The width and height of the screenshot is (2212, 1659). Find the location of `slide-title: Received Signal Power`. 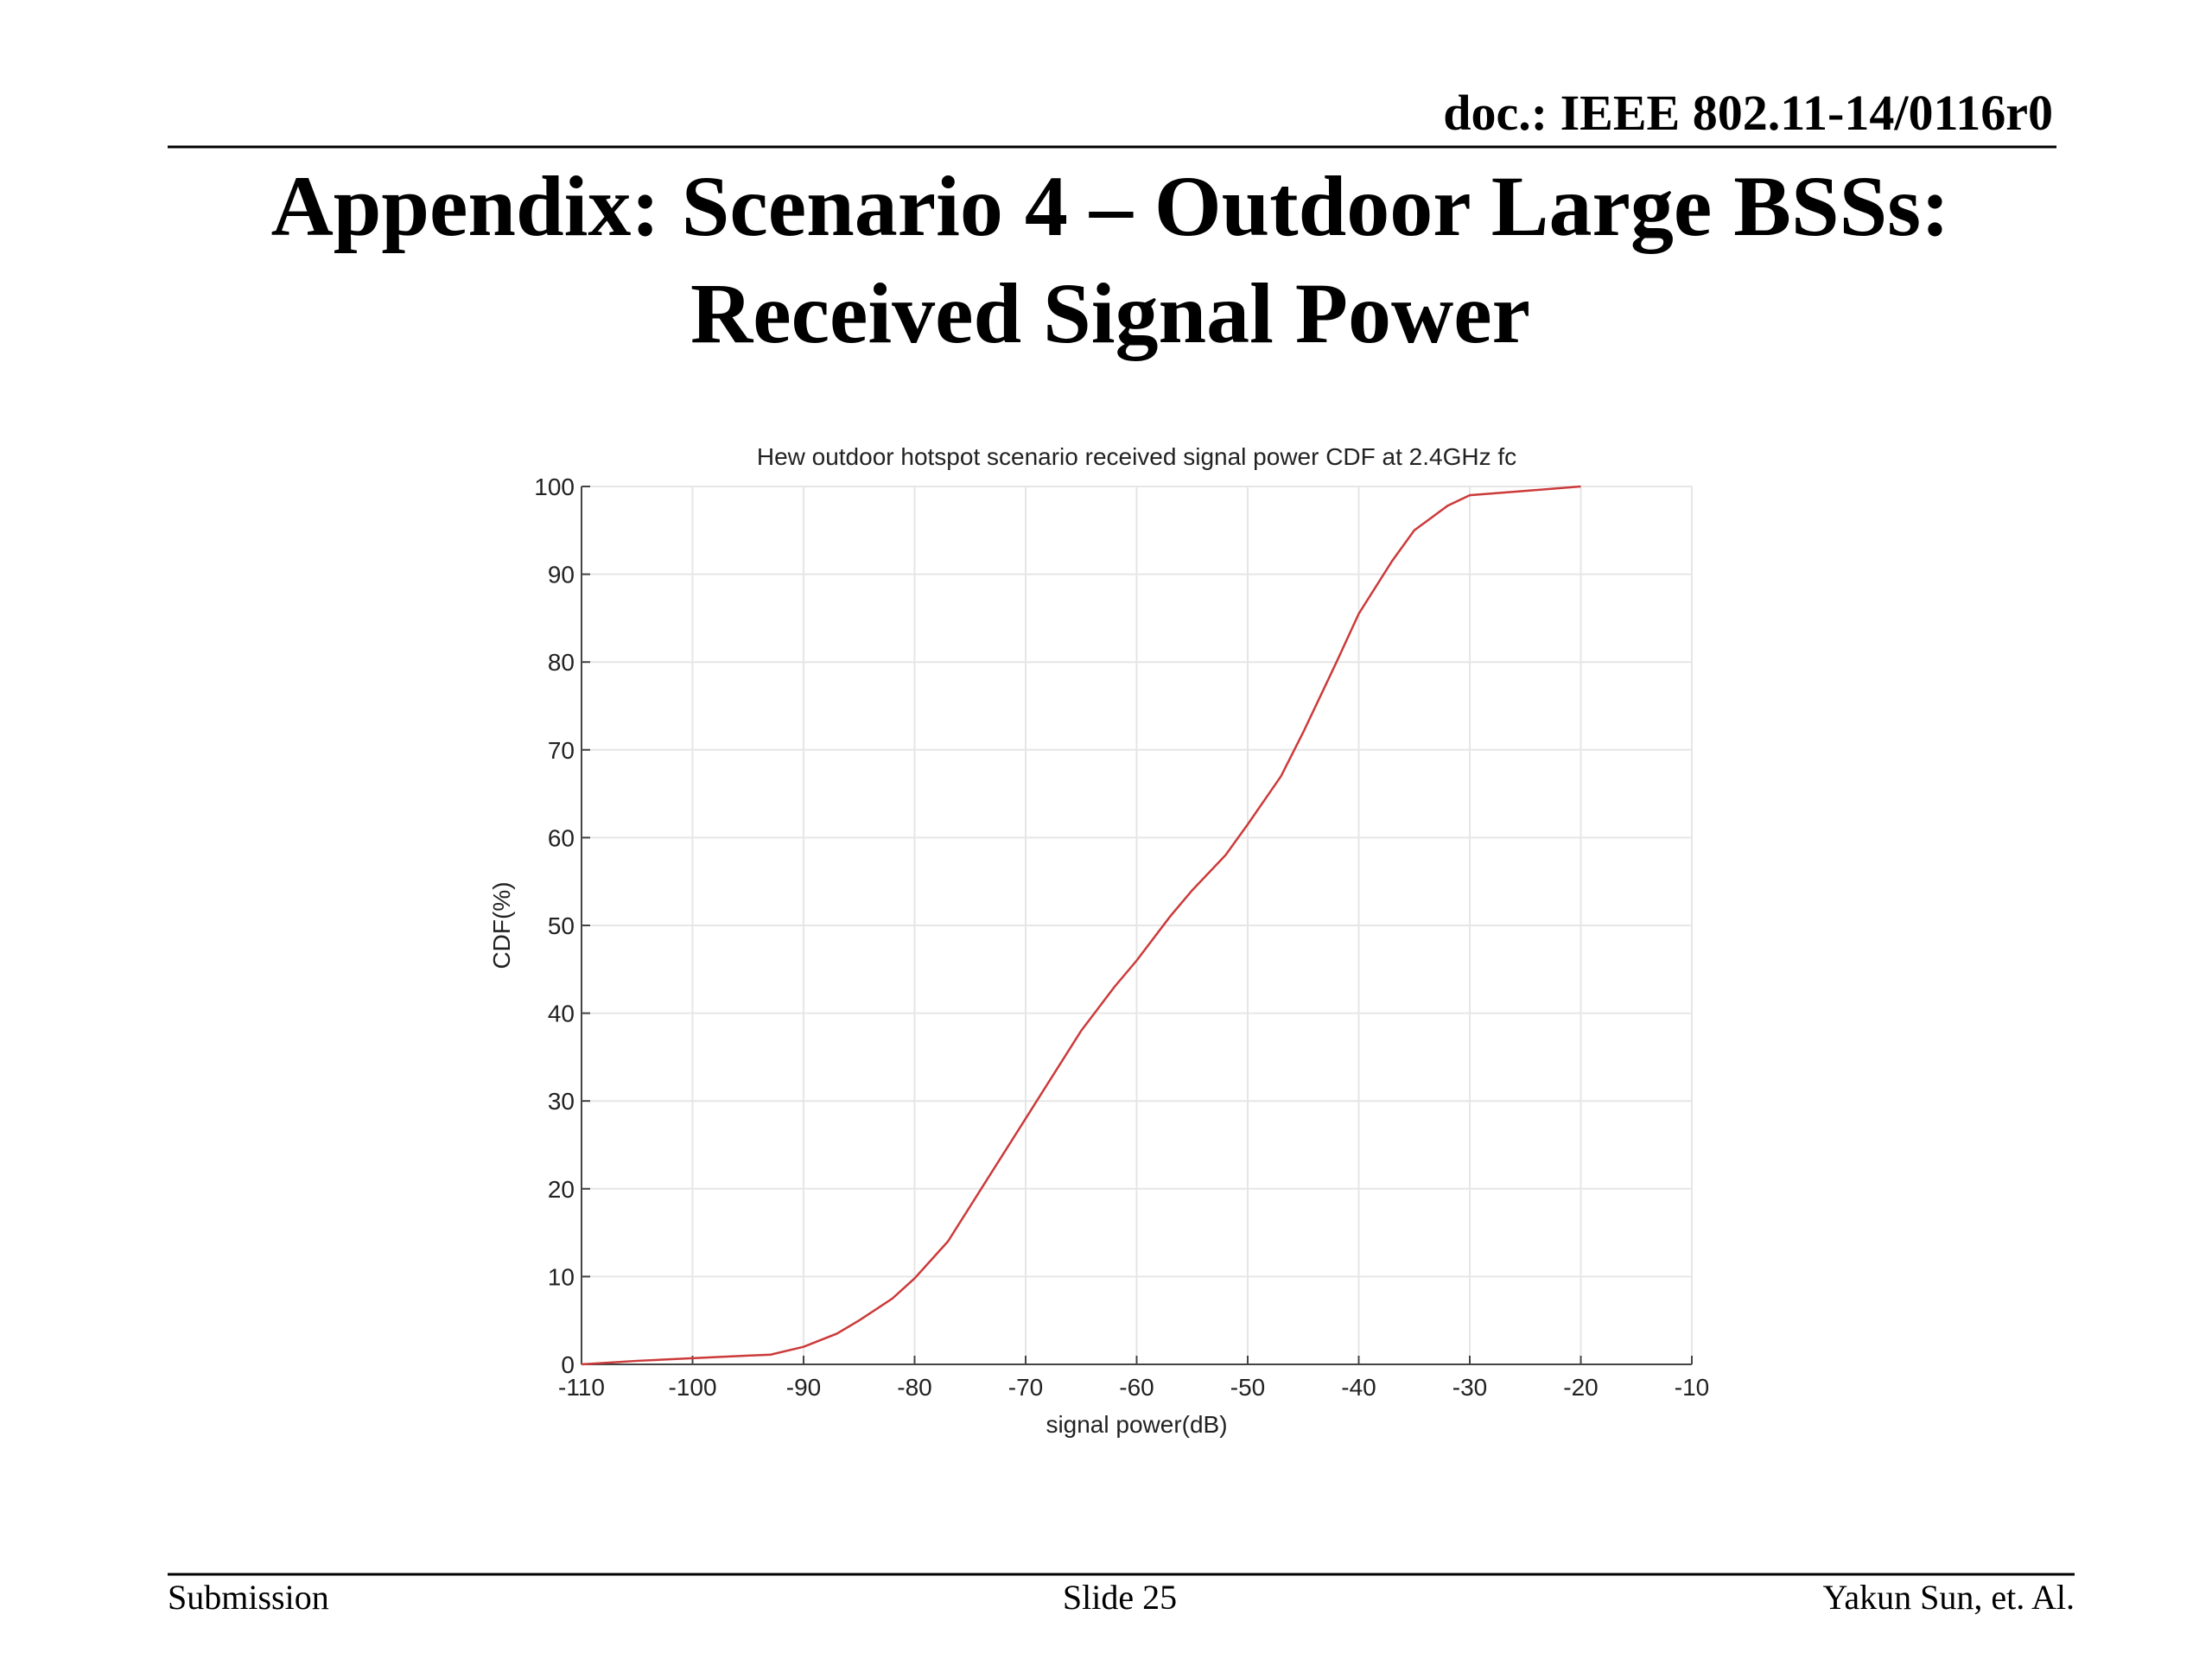

slide-title: Received Signal Power is located at coordinates (1110, 313).